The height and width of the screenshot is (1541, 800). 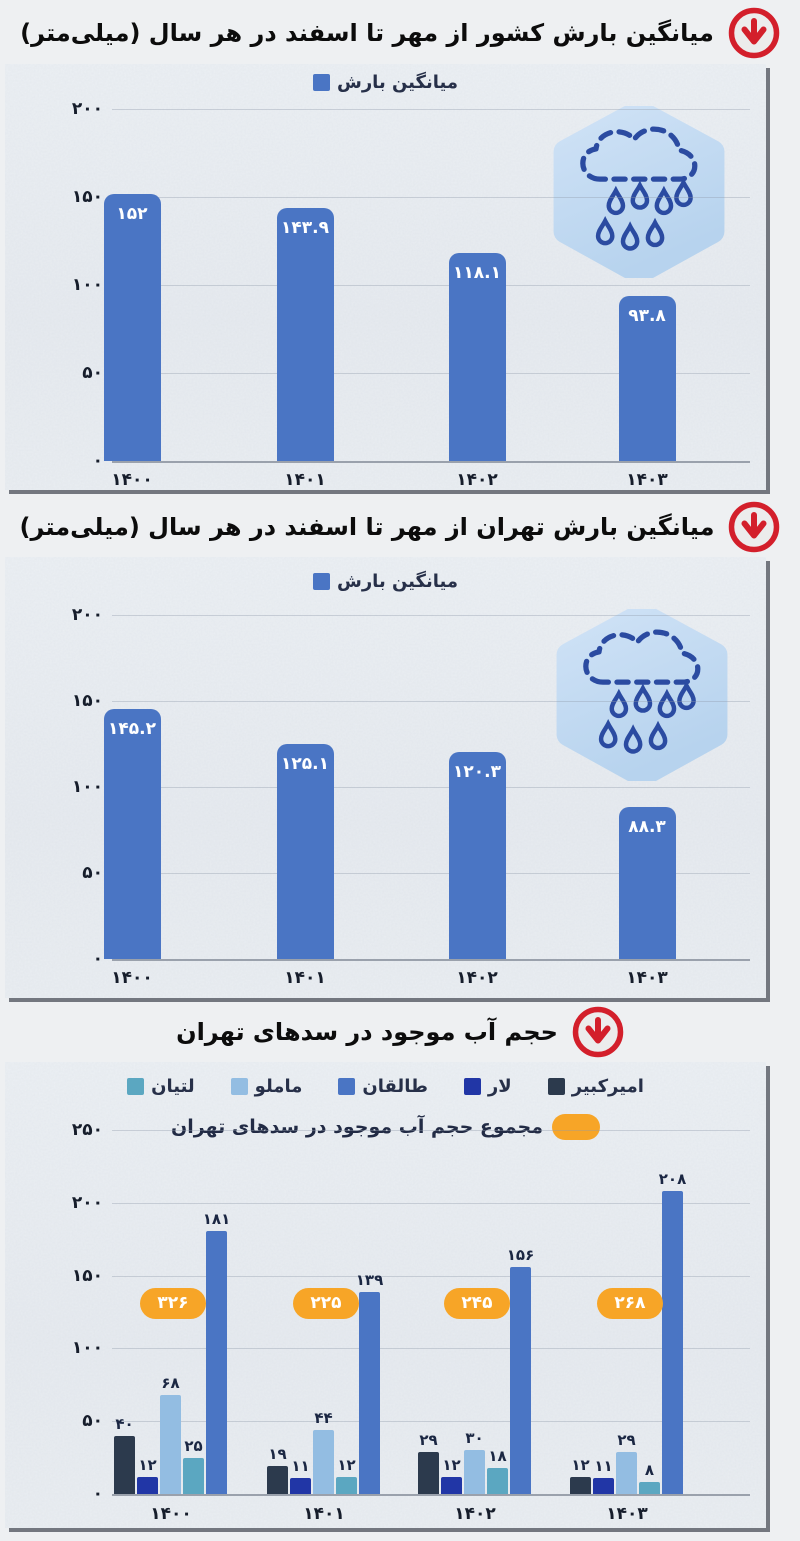 I want to click on bar-value-label: ۱۲۵.۱, so click(x=305, y=763).